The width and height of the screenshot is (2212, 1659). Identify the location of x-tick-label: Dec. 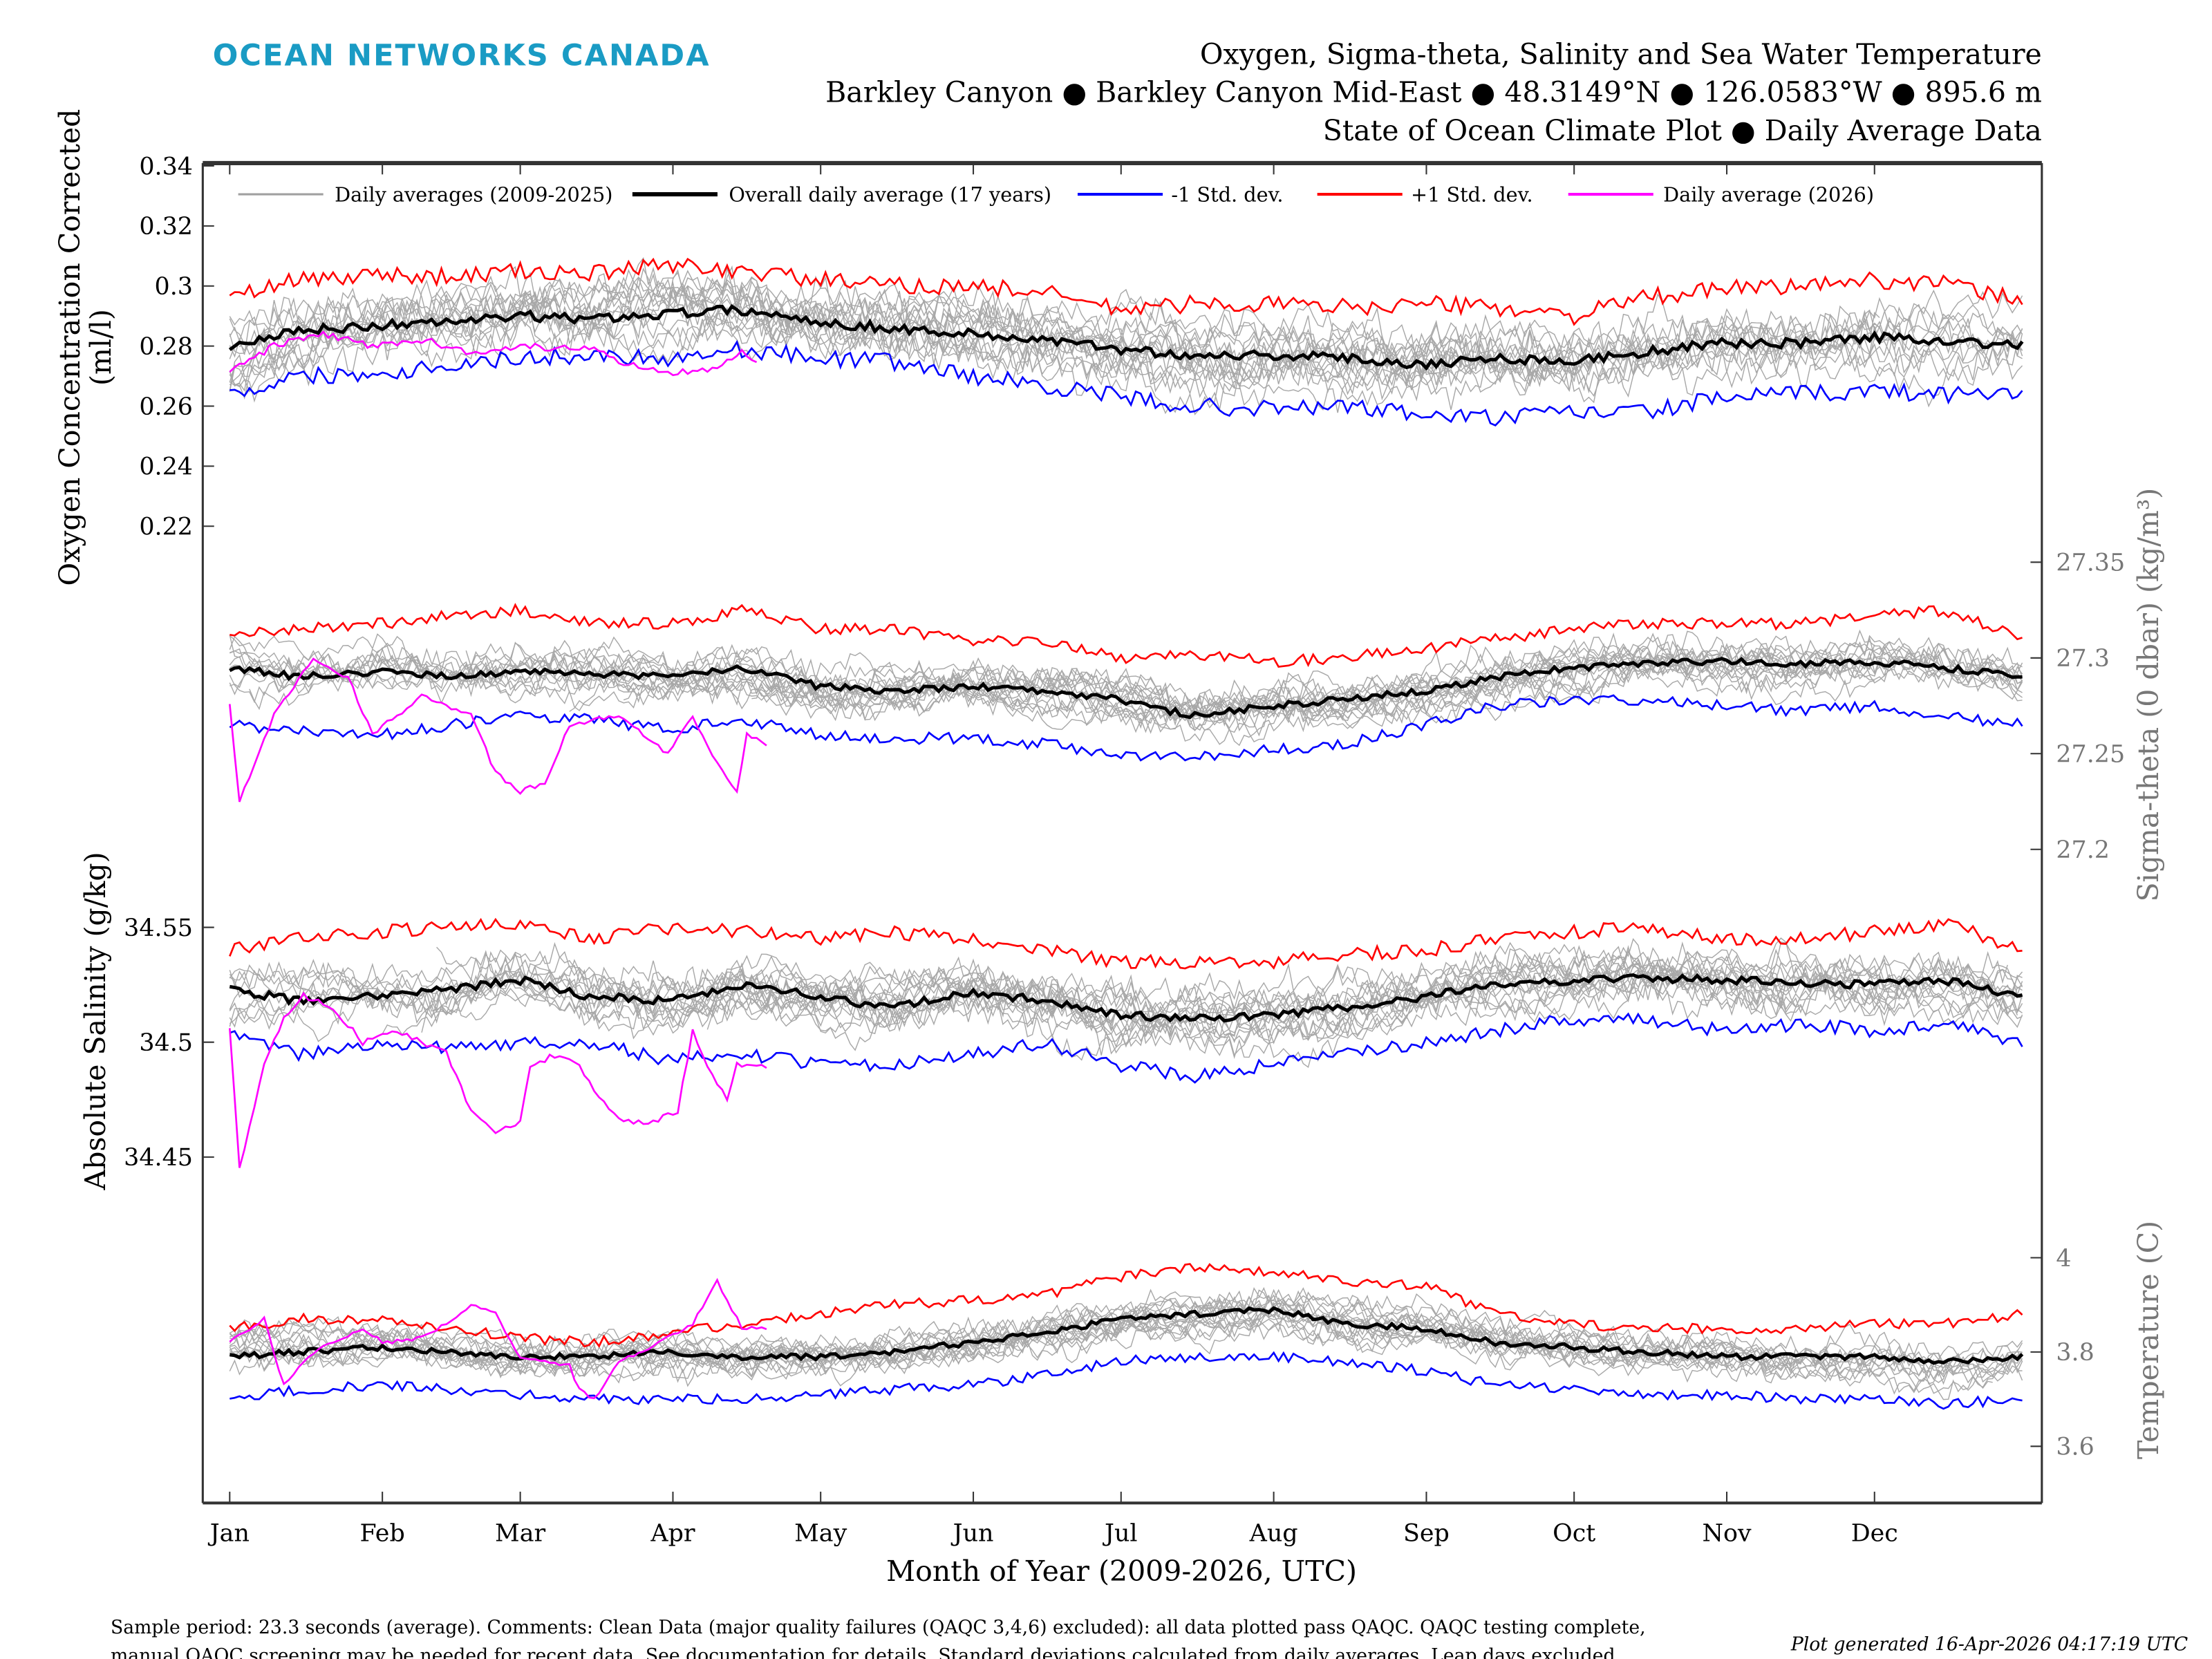
(1874, 1534).